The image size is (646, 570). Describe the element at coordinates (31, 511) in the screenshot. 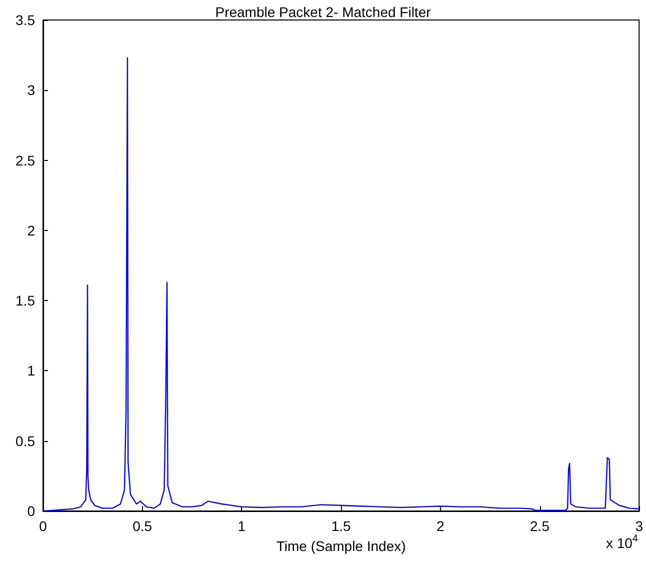

I see `y-tick-label: 0` at that location.